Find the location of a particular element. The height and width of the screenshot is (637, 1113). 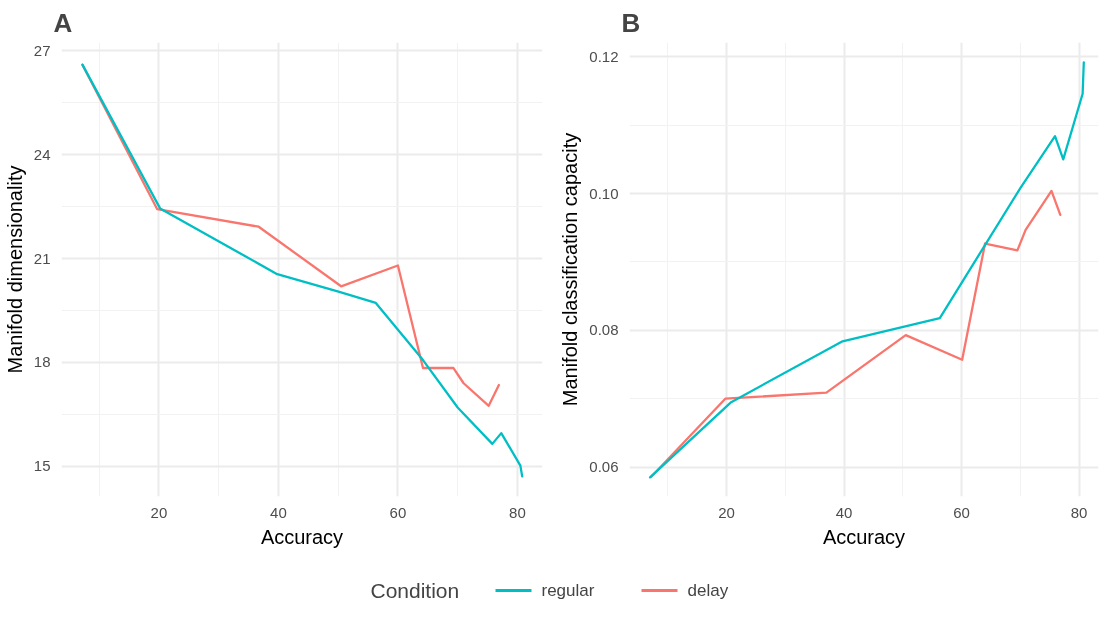

y-tick-label: 0.06 is located at coordinates (604, 467).